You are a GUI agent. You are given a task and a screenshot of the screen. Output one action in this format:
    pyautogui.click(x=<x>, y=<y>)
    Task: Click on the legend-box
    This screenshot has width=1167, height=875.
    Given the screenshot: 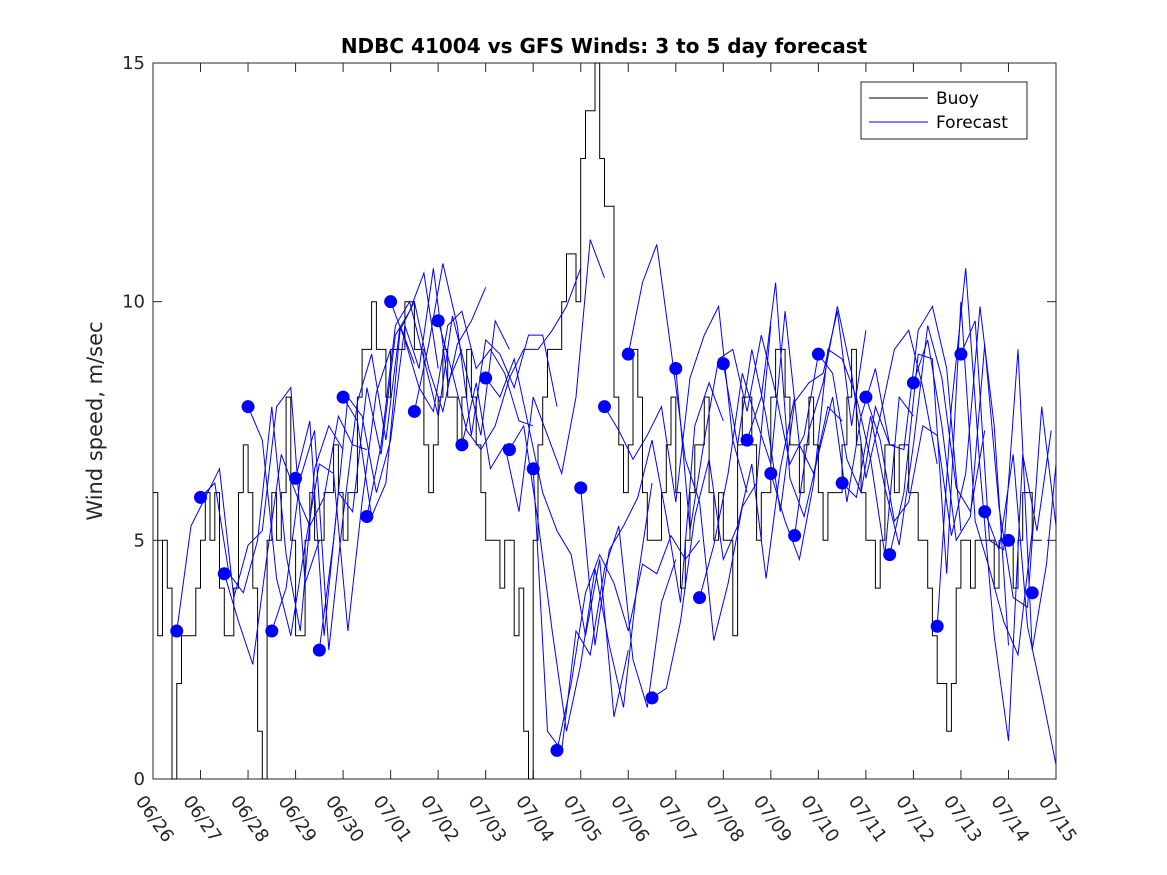 What is the action you would take?
    pyautogui.click(x=944, y=110)
    